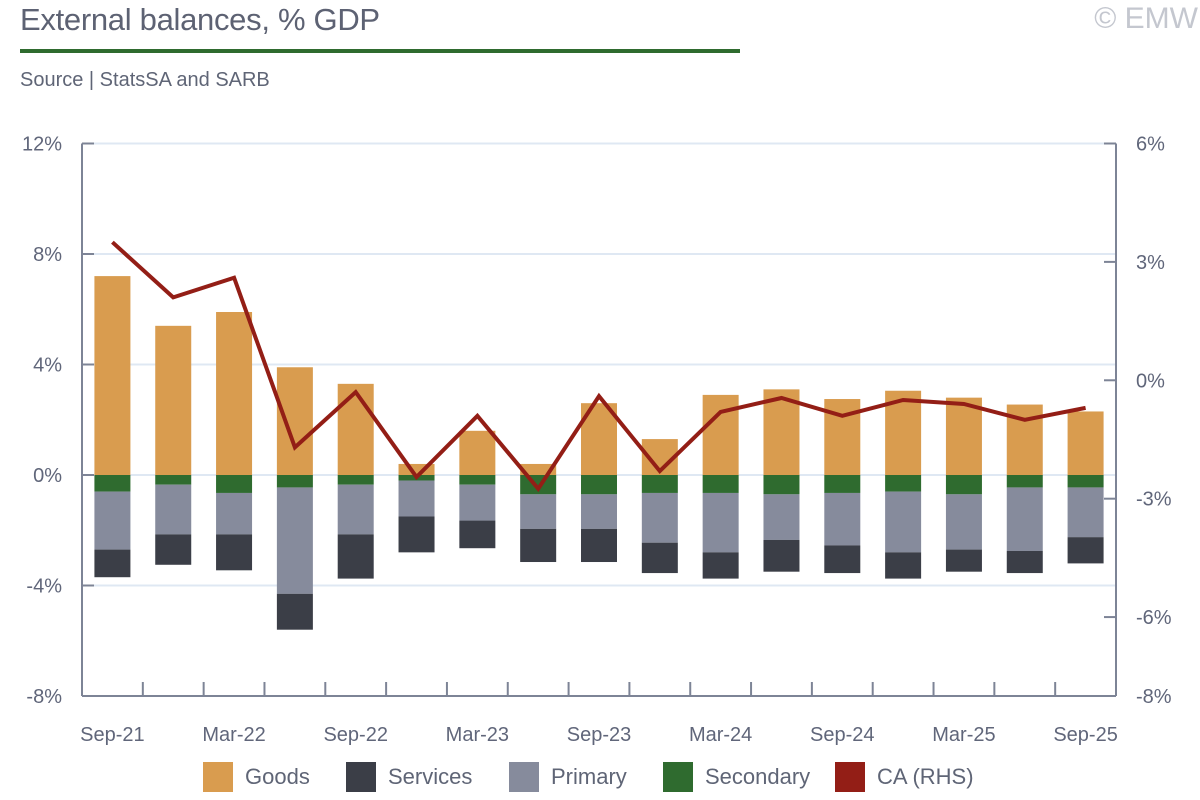 The width and height of the screenshot is (1200, 800). I want to click on x-axis-tick-label: Mar-22, so click(233, 735).